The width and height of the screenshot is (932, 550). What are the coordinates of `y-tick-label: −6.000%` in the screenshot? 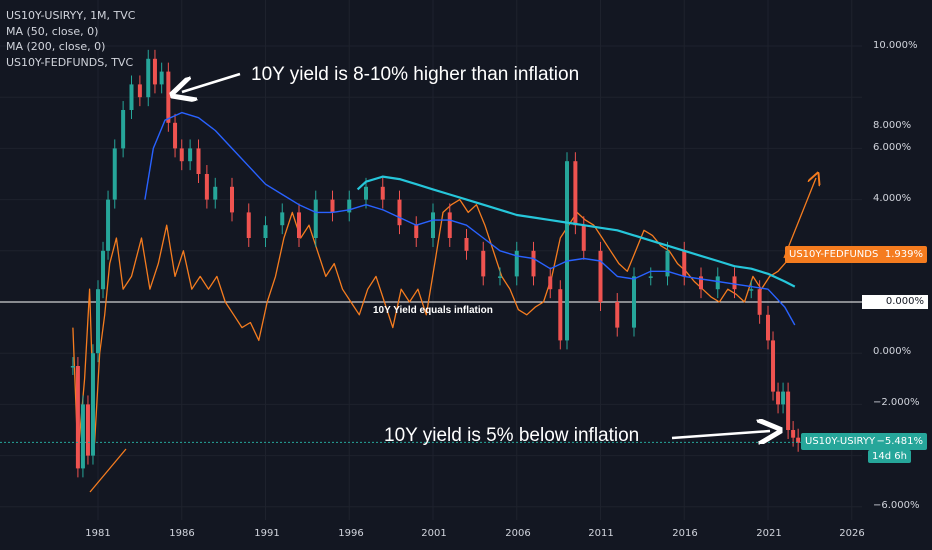 It's located at (896, 505).